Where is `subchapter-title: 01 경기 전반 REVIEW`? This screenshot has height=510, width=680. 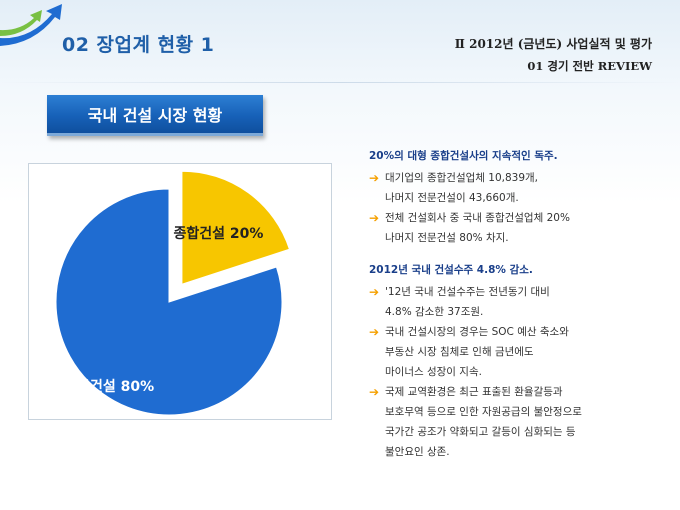 subchapter-title: 01 경기 전반 REVIEW is located at coordinates (589, 66).